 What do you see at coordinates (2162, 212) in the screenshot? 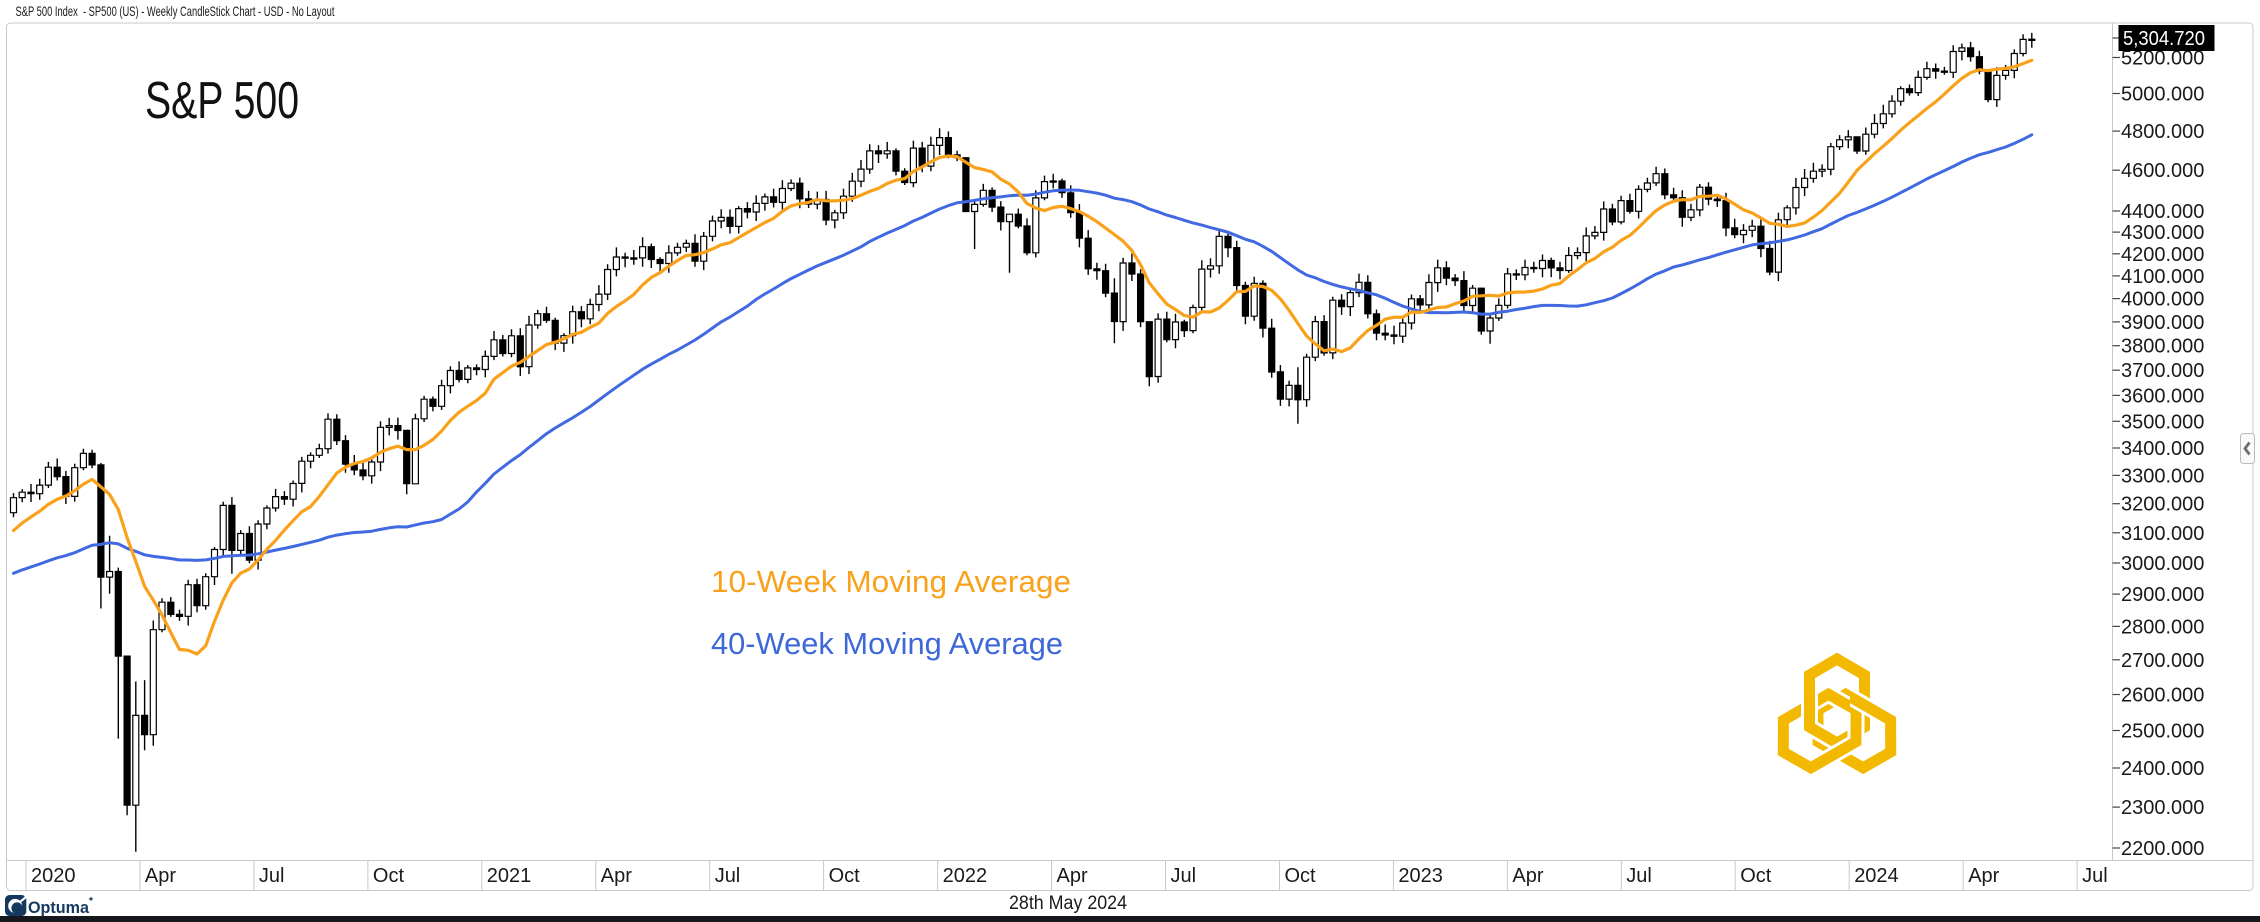
I see `svg-text: 4400.000` at bounding box center [2162, 212].